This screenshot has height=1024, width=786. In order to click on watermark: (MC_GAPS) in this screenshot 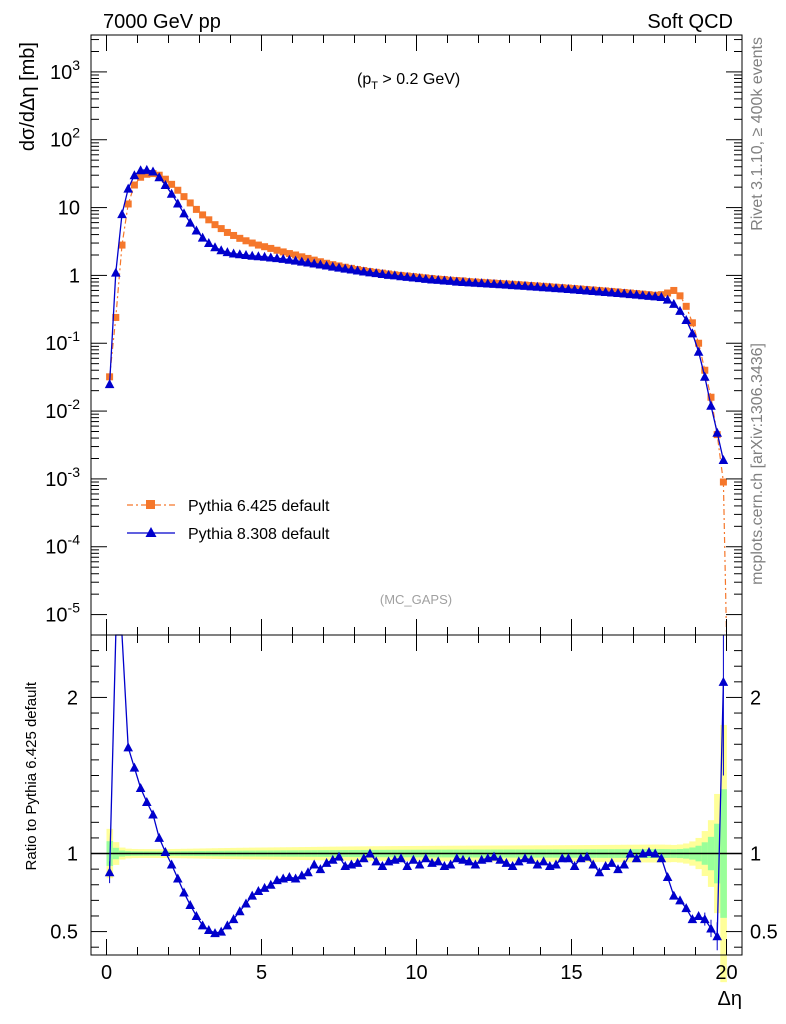, I will do `click(416, 599)`.